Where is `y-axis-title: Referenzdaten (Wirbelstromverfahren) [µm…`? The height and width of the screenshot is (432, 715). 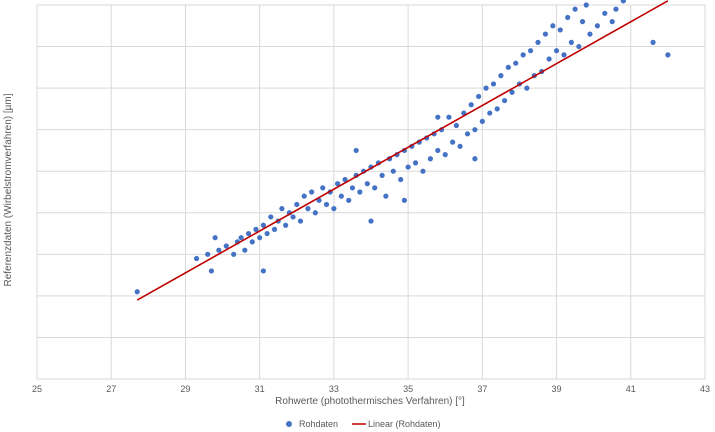
y-axis-title: Referenzdaten (Wirbelstromverfahren) [µm… is located at coordinates (8, 189).